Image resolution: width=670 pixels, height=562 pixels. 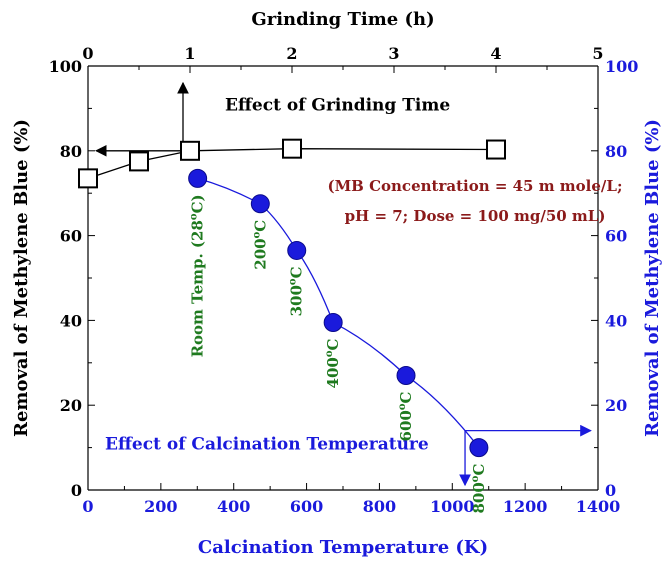 What do you see at coordinates (616, 236) in the screenshot?
I see `right-y-tick-label: 60` at bounding box center [616, 236].